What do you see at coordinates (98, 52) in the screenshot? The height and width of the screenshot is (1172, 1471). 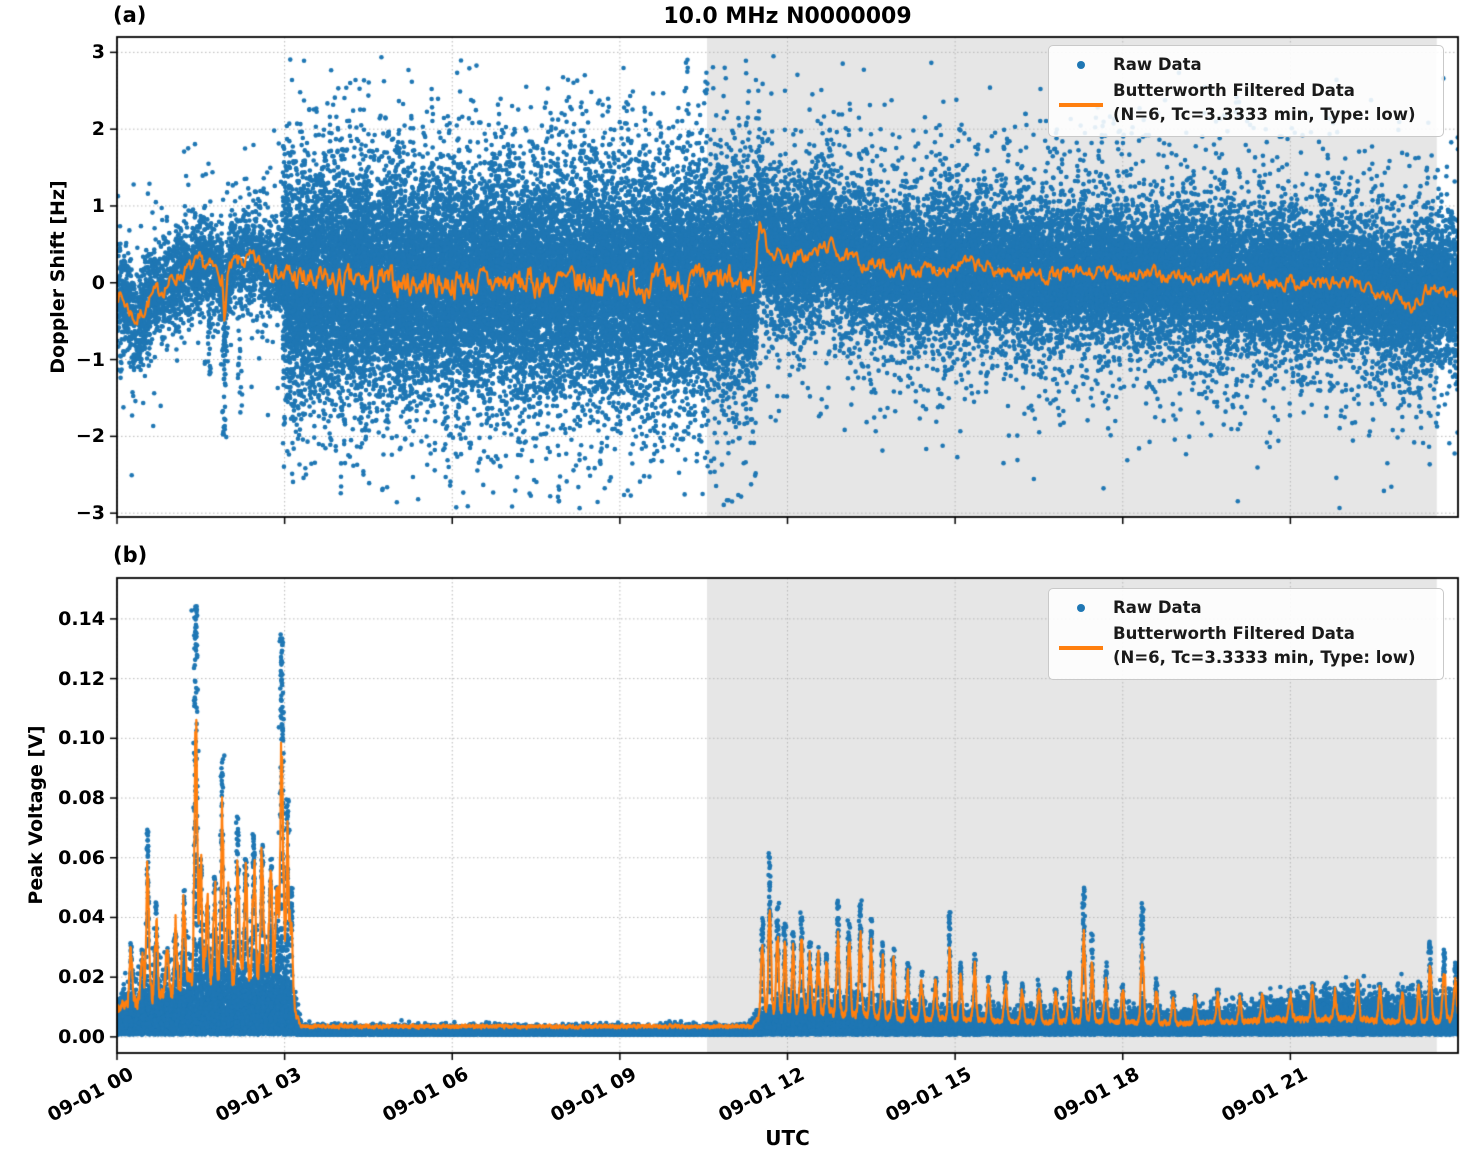 I see `panel-a-ytick-label: 3` at bounding box center [98, 52].